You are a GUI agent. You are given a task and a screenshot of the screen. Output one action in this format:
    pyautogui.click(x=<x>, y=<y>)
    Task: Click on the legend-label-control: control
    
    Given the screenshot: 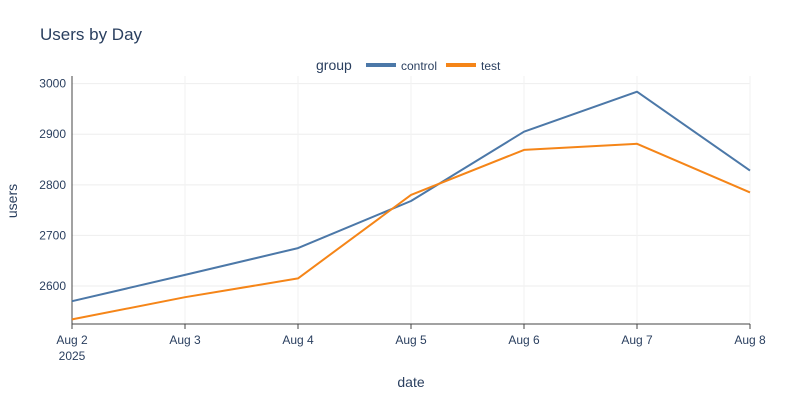 What is the action you would take?
    pyautogui.click(x=419, y=66)
    